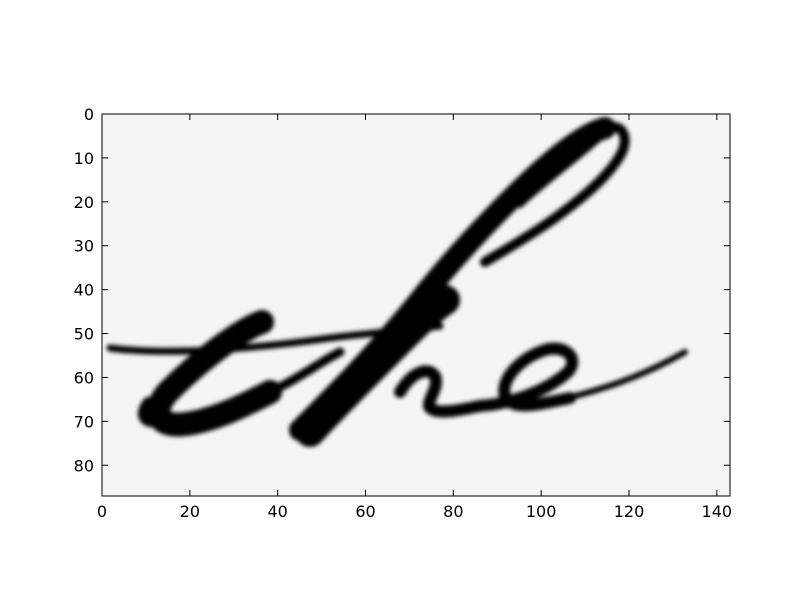  What do you see at coordinates (453, 511) in the screenshot?
I see `x-tick-label: 80` at bounding box center [453, 511].